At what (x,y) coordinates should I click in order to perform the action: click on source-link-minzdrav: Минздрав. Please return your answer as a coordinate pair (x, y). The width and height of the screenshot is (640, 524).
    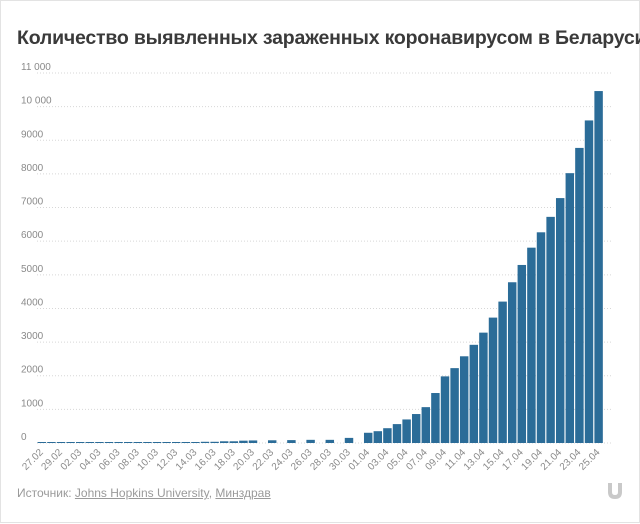
    Looking at the image, I should click on (243, 493).